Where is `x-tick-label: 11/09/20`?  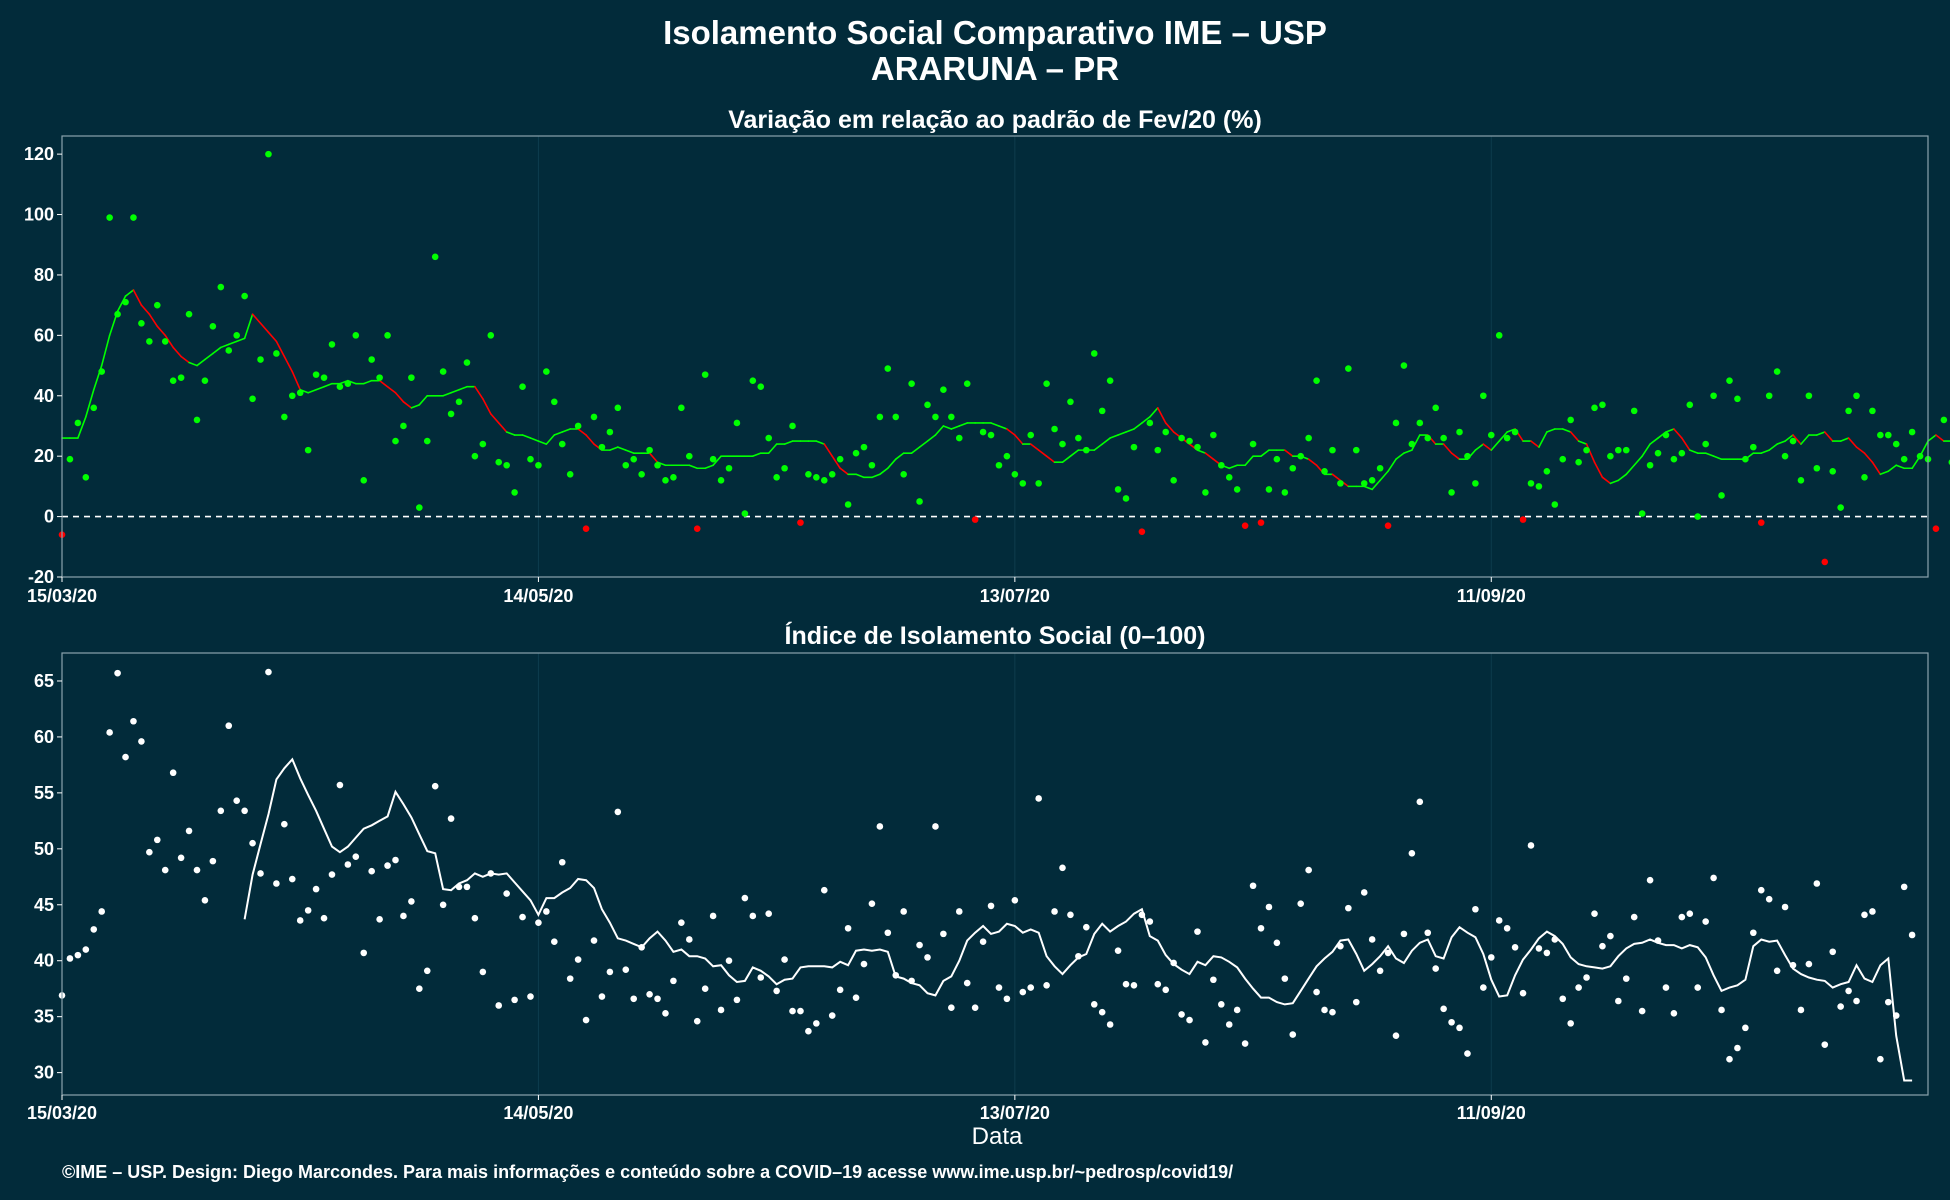
x-tick-label: 11/09/20 is located at coordinates (1491, 596).